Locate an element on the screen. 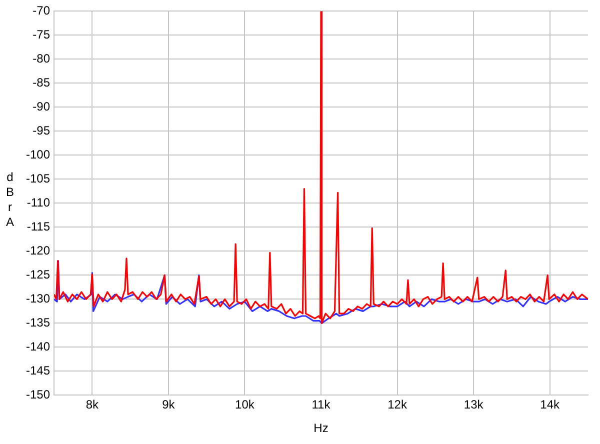 The image size is (600, 444). x-tick-label: 14k is located at coordinates (550, 405).